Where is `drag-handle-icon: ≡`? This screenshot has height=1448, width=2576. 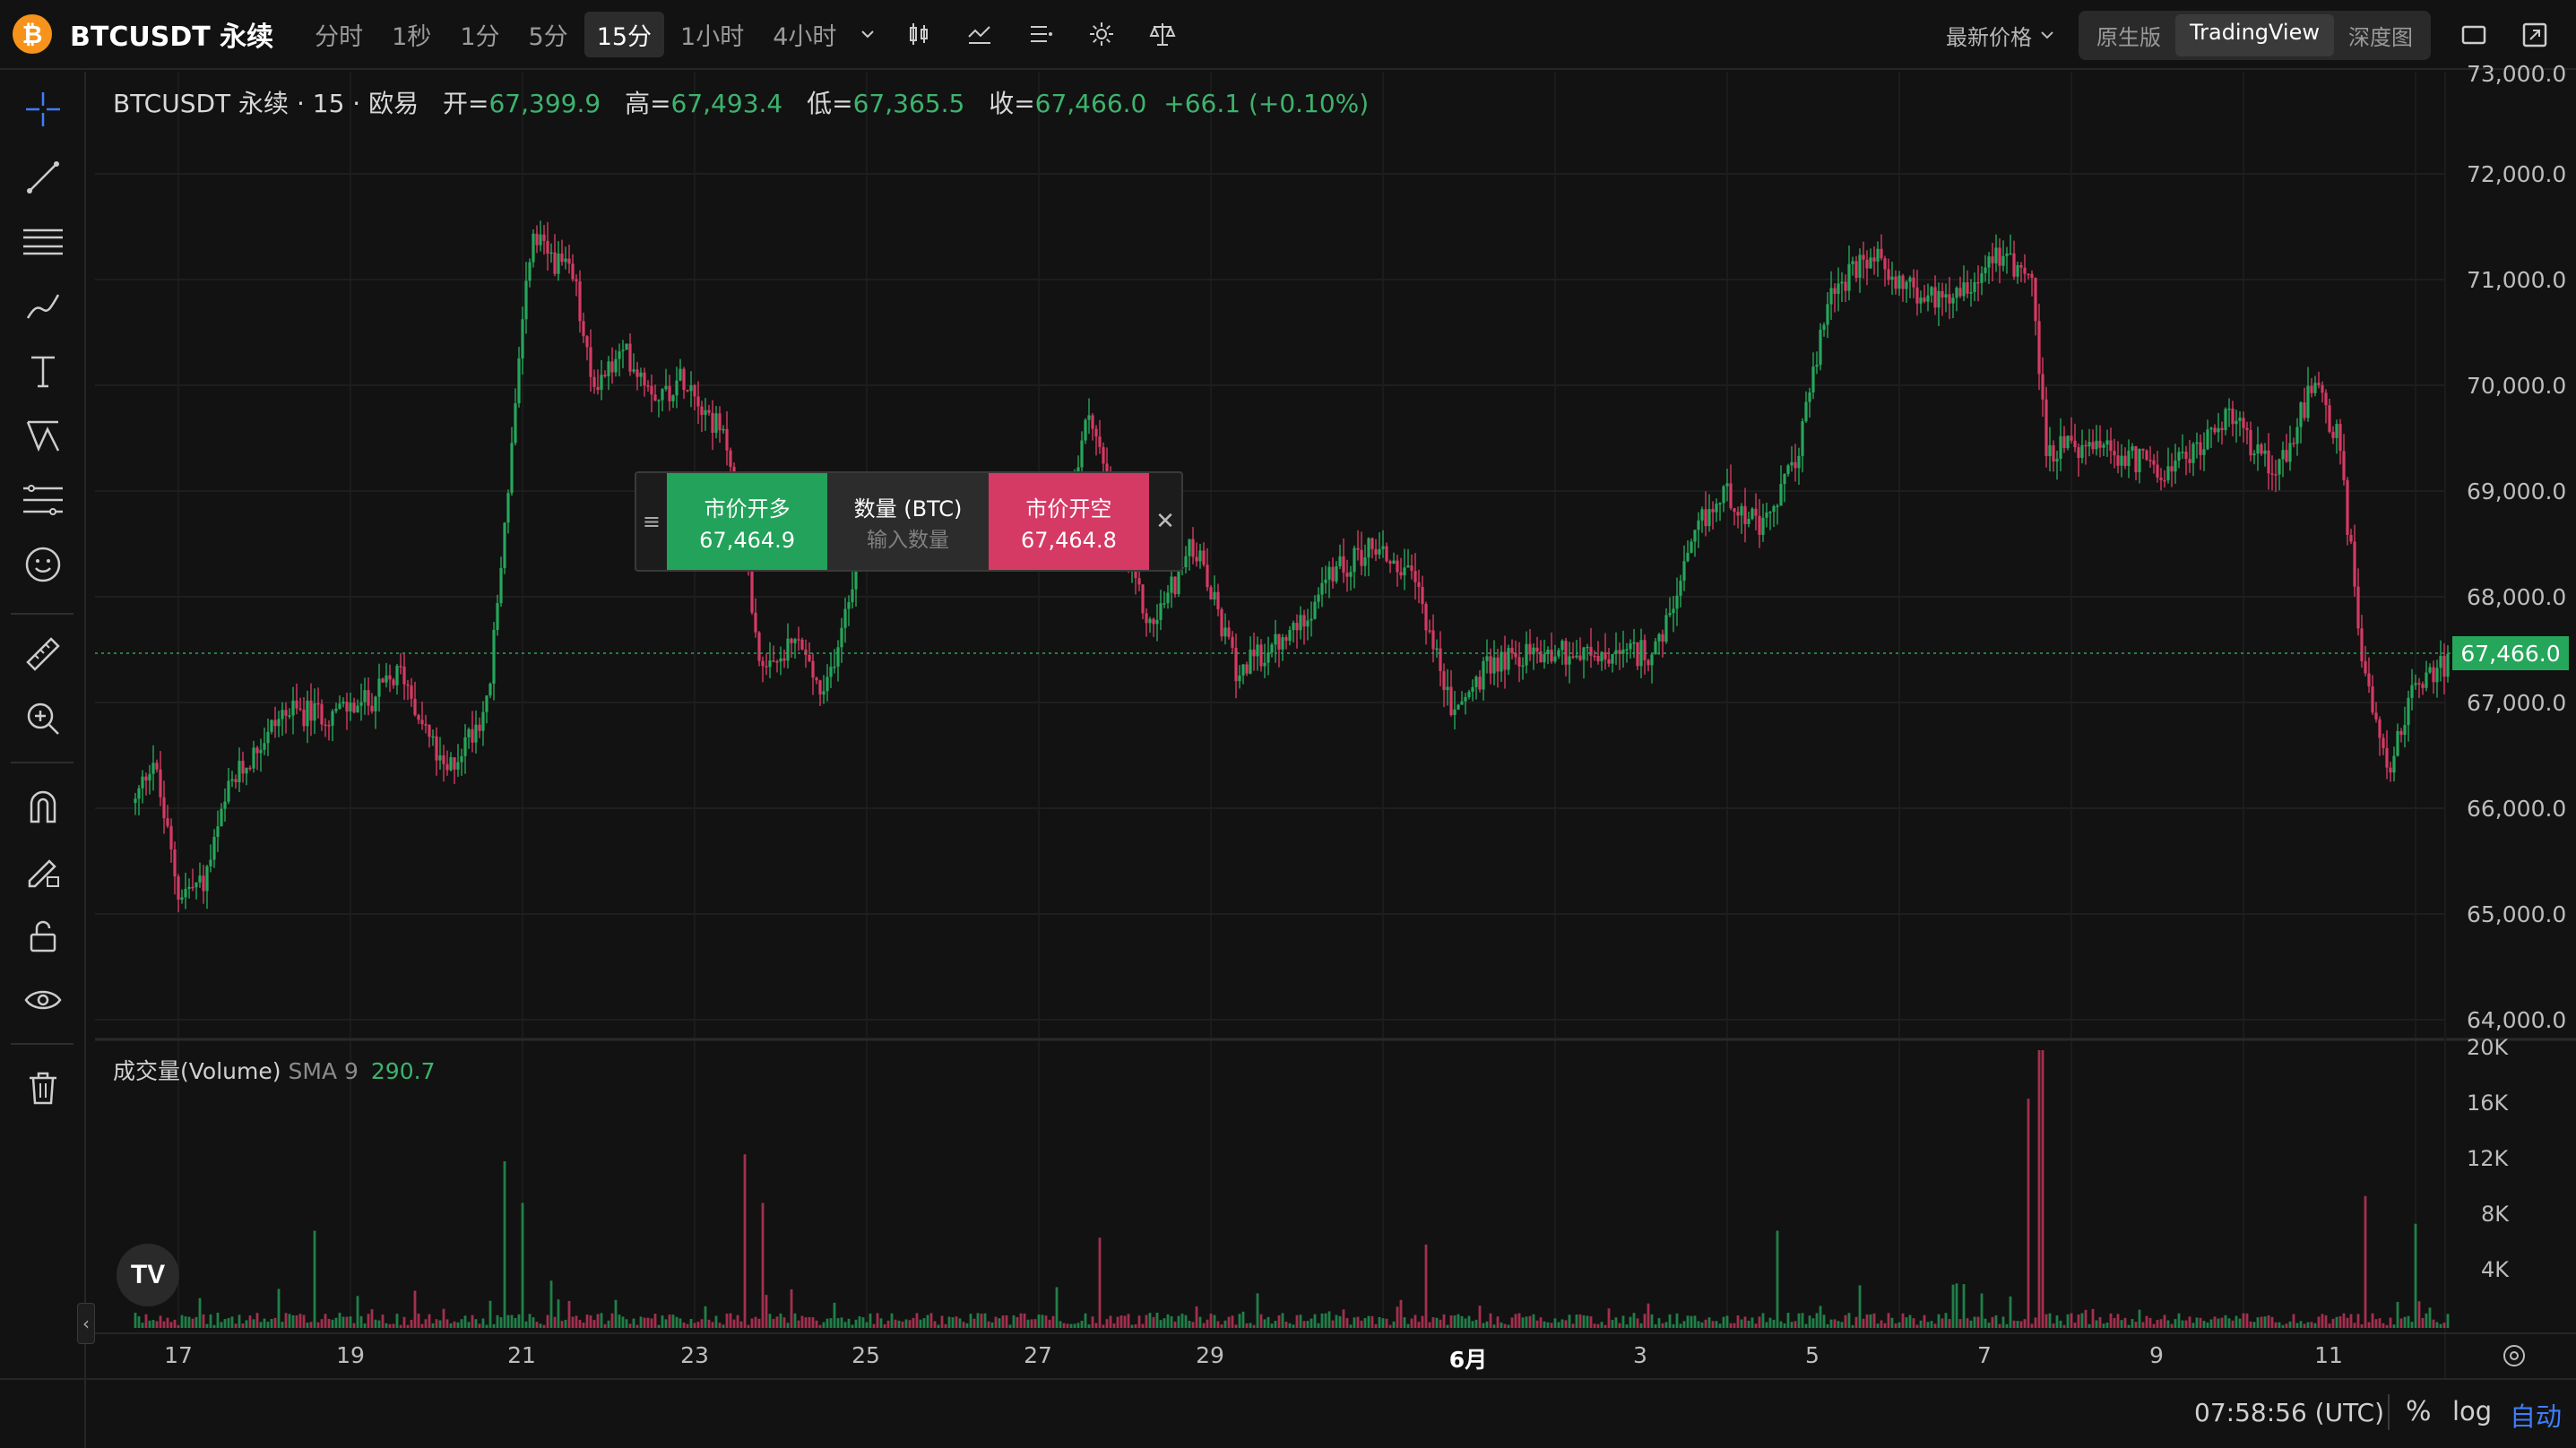
drag-handle-icon: ≡ is located at coordinates (651, 521).